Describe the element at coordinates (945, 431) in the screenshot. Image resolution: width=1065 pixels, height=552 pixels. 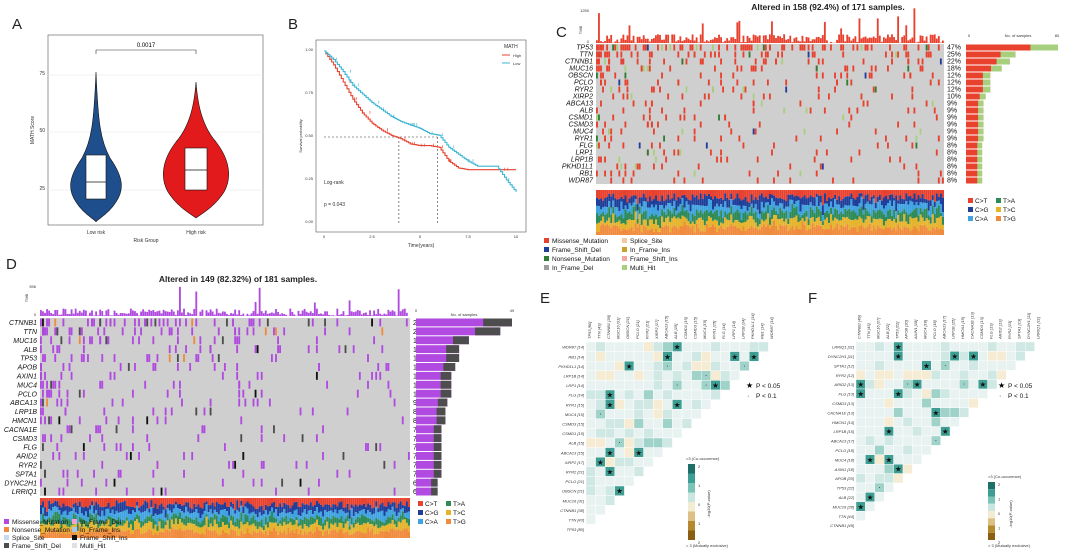
I see `heatmap-cells: ★★ ★ ★★ ·★ · ★ · ★★ ★★★ ★·★ ★★·★★` at that location.